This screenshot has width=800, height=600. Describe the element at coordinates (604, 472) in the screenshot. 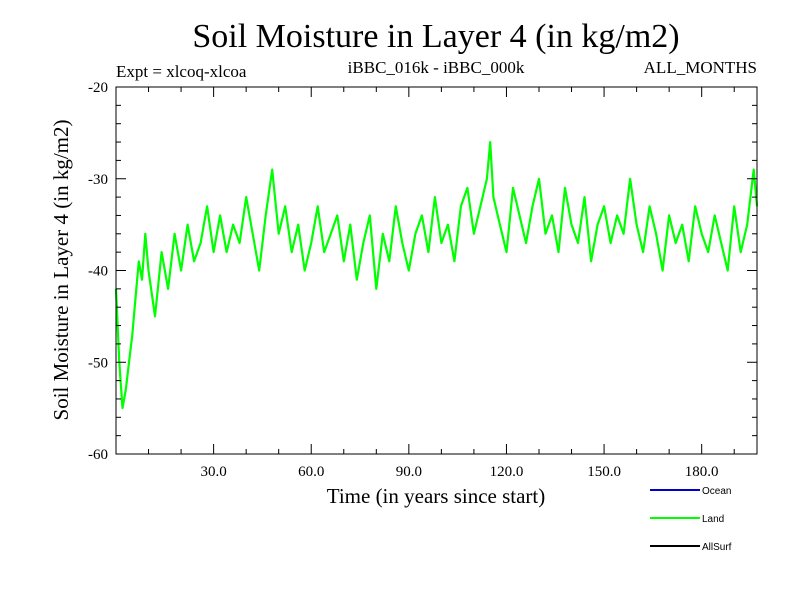

I see `x-tick-label: 150.0` at that location.